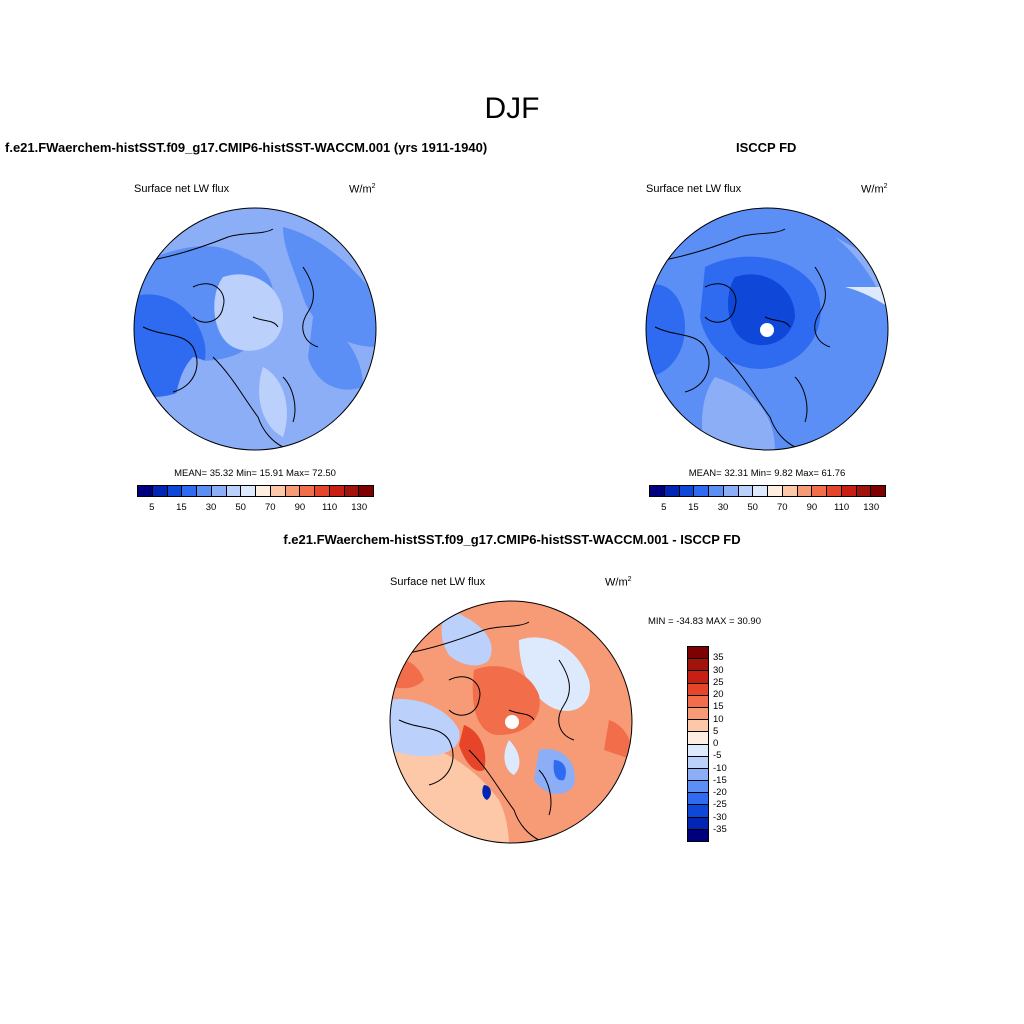  What do you see at coordinates (874, 189) in the screenshot?
I see `panel2-units: W/m2` at bounding box center [874, 189].